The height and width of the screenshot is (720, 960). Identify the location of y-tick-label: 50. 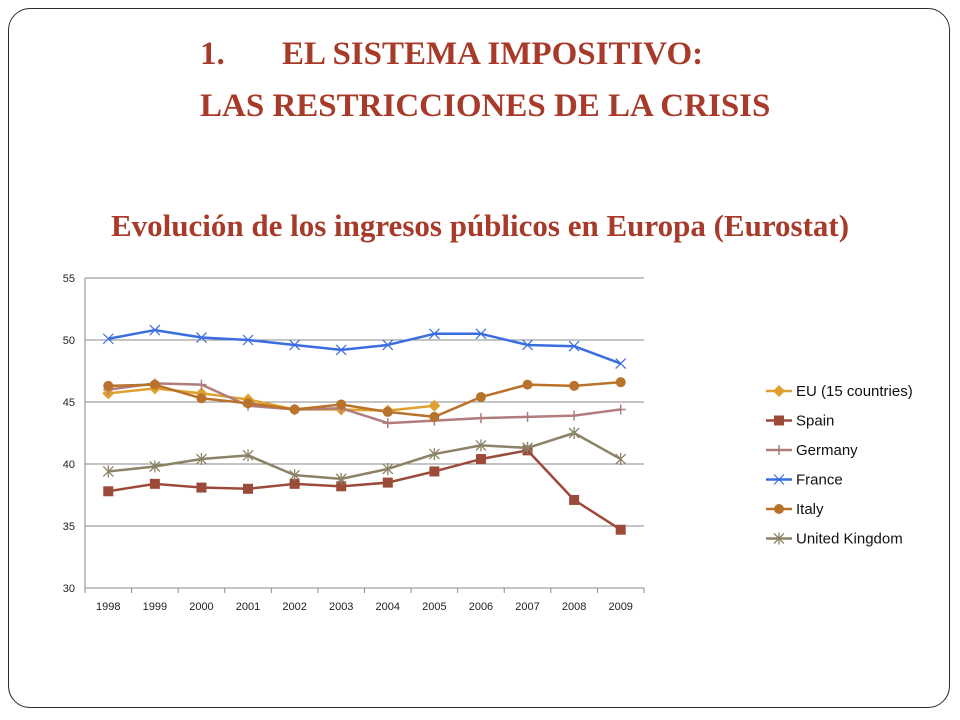
(69, 341).